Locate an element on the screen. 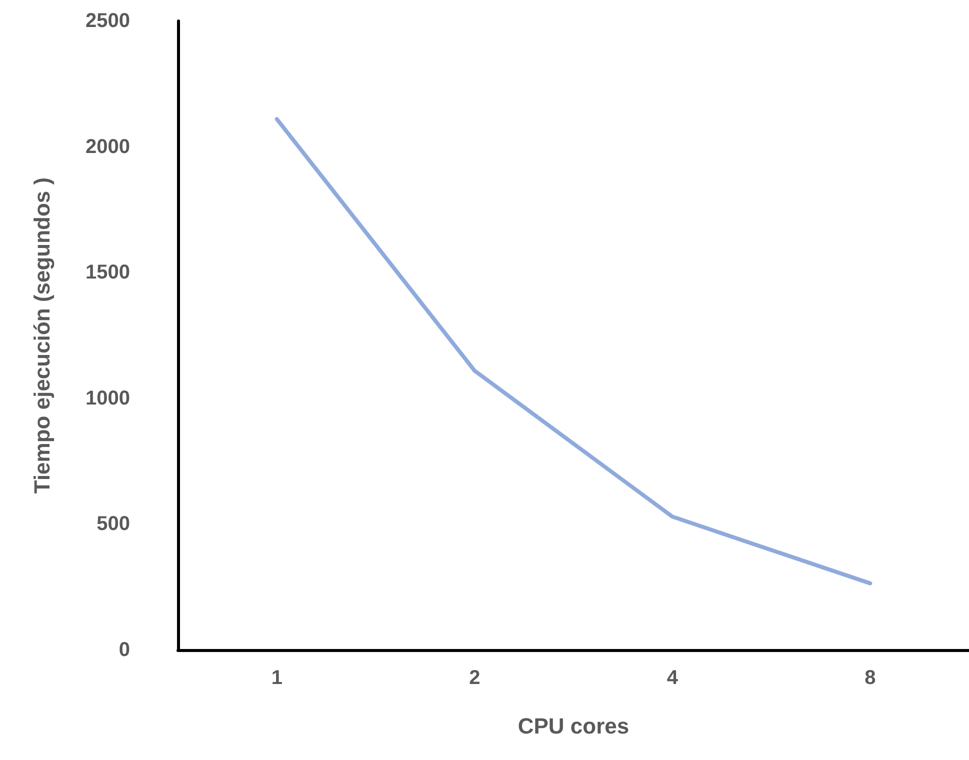  x-tick-label: 1 is located at coordinates (276, 678).